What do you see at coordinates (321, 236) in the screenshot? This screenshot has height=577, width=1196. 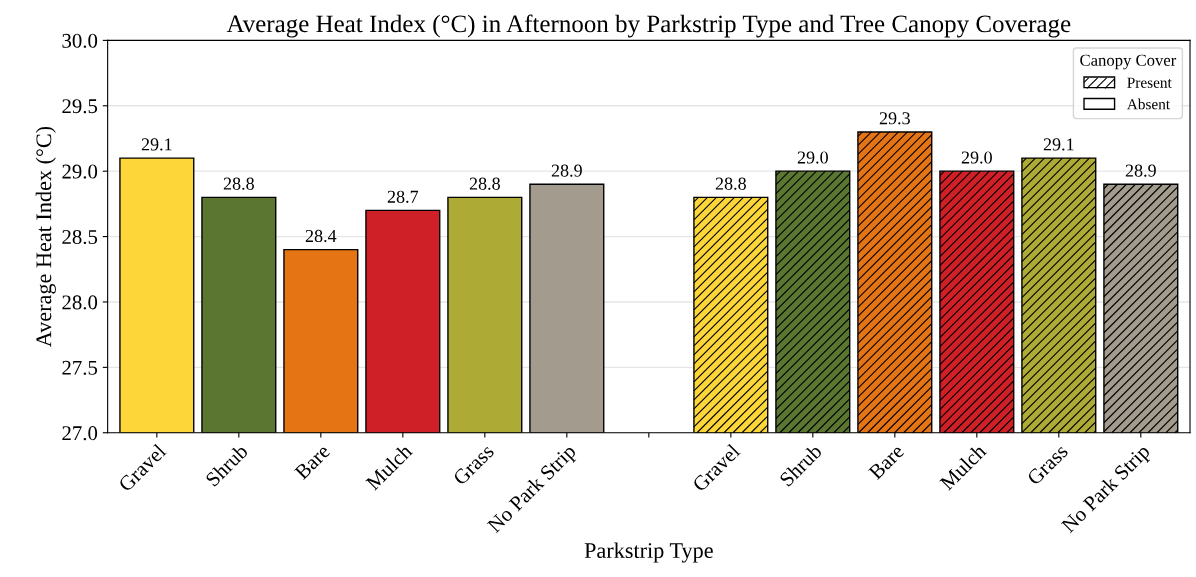 I see `data-label: 28.4` at bounding box center [321, 236].